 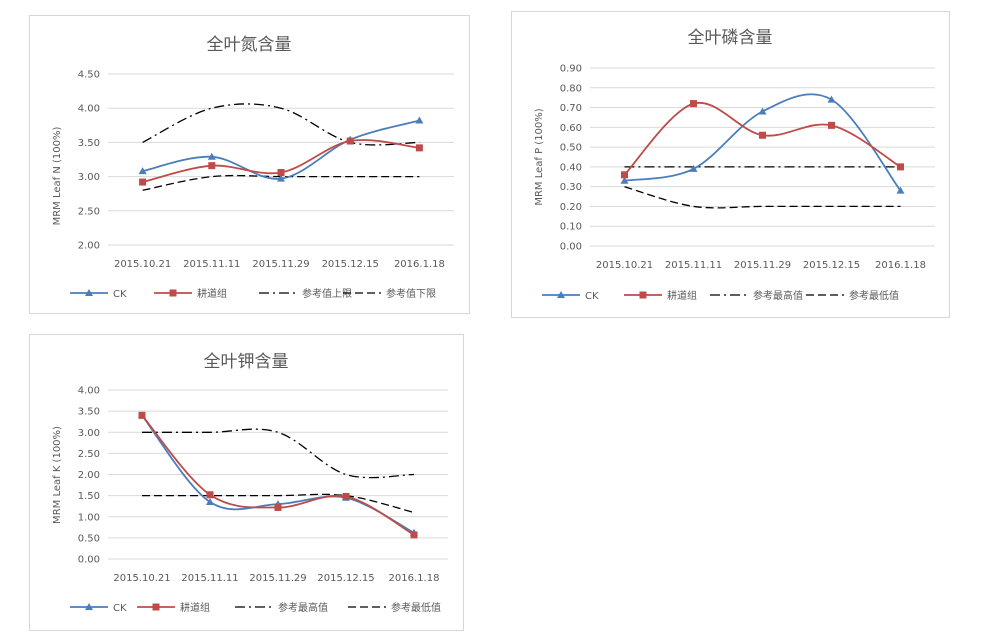 I want to click on y-tick-label: 0.90, so click(x=571, y=69).